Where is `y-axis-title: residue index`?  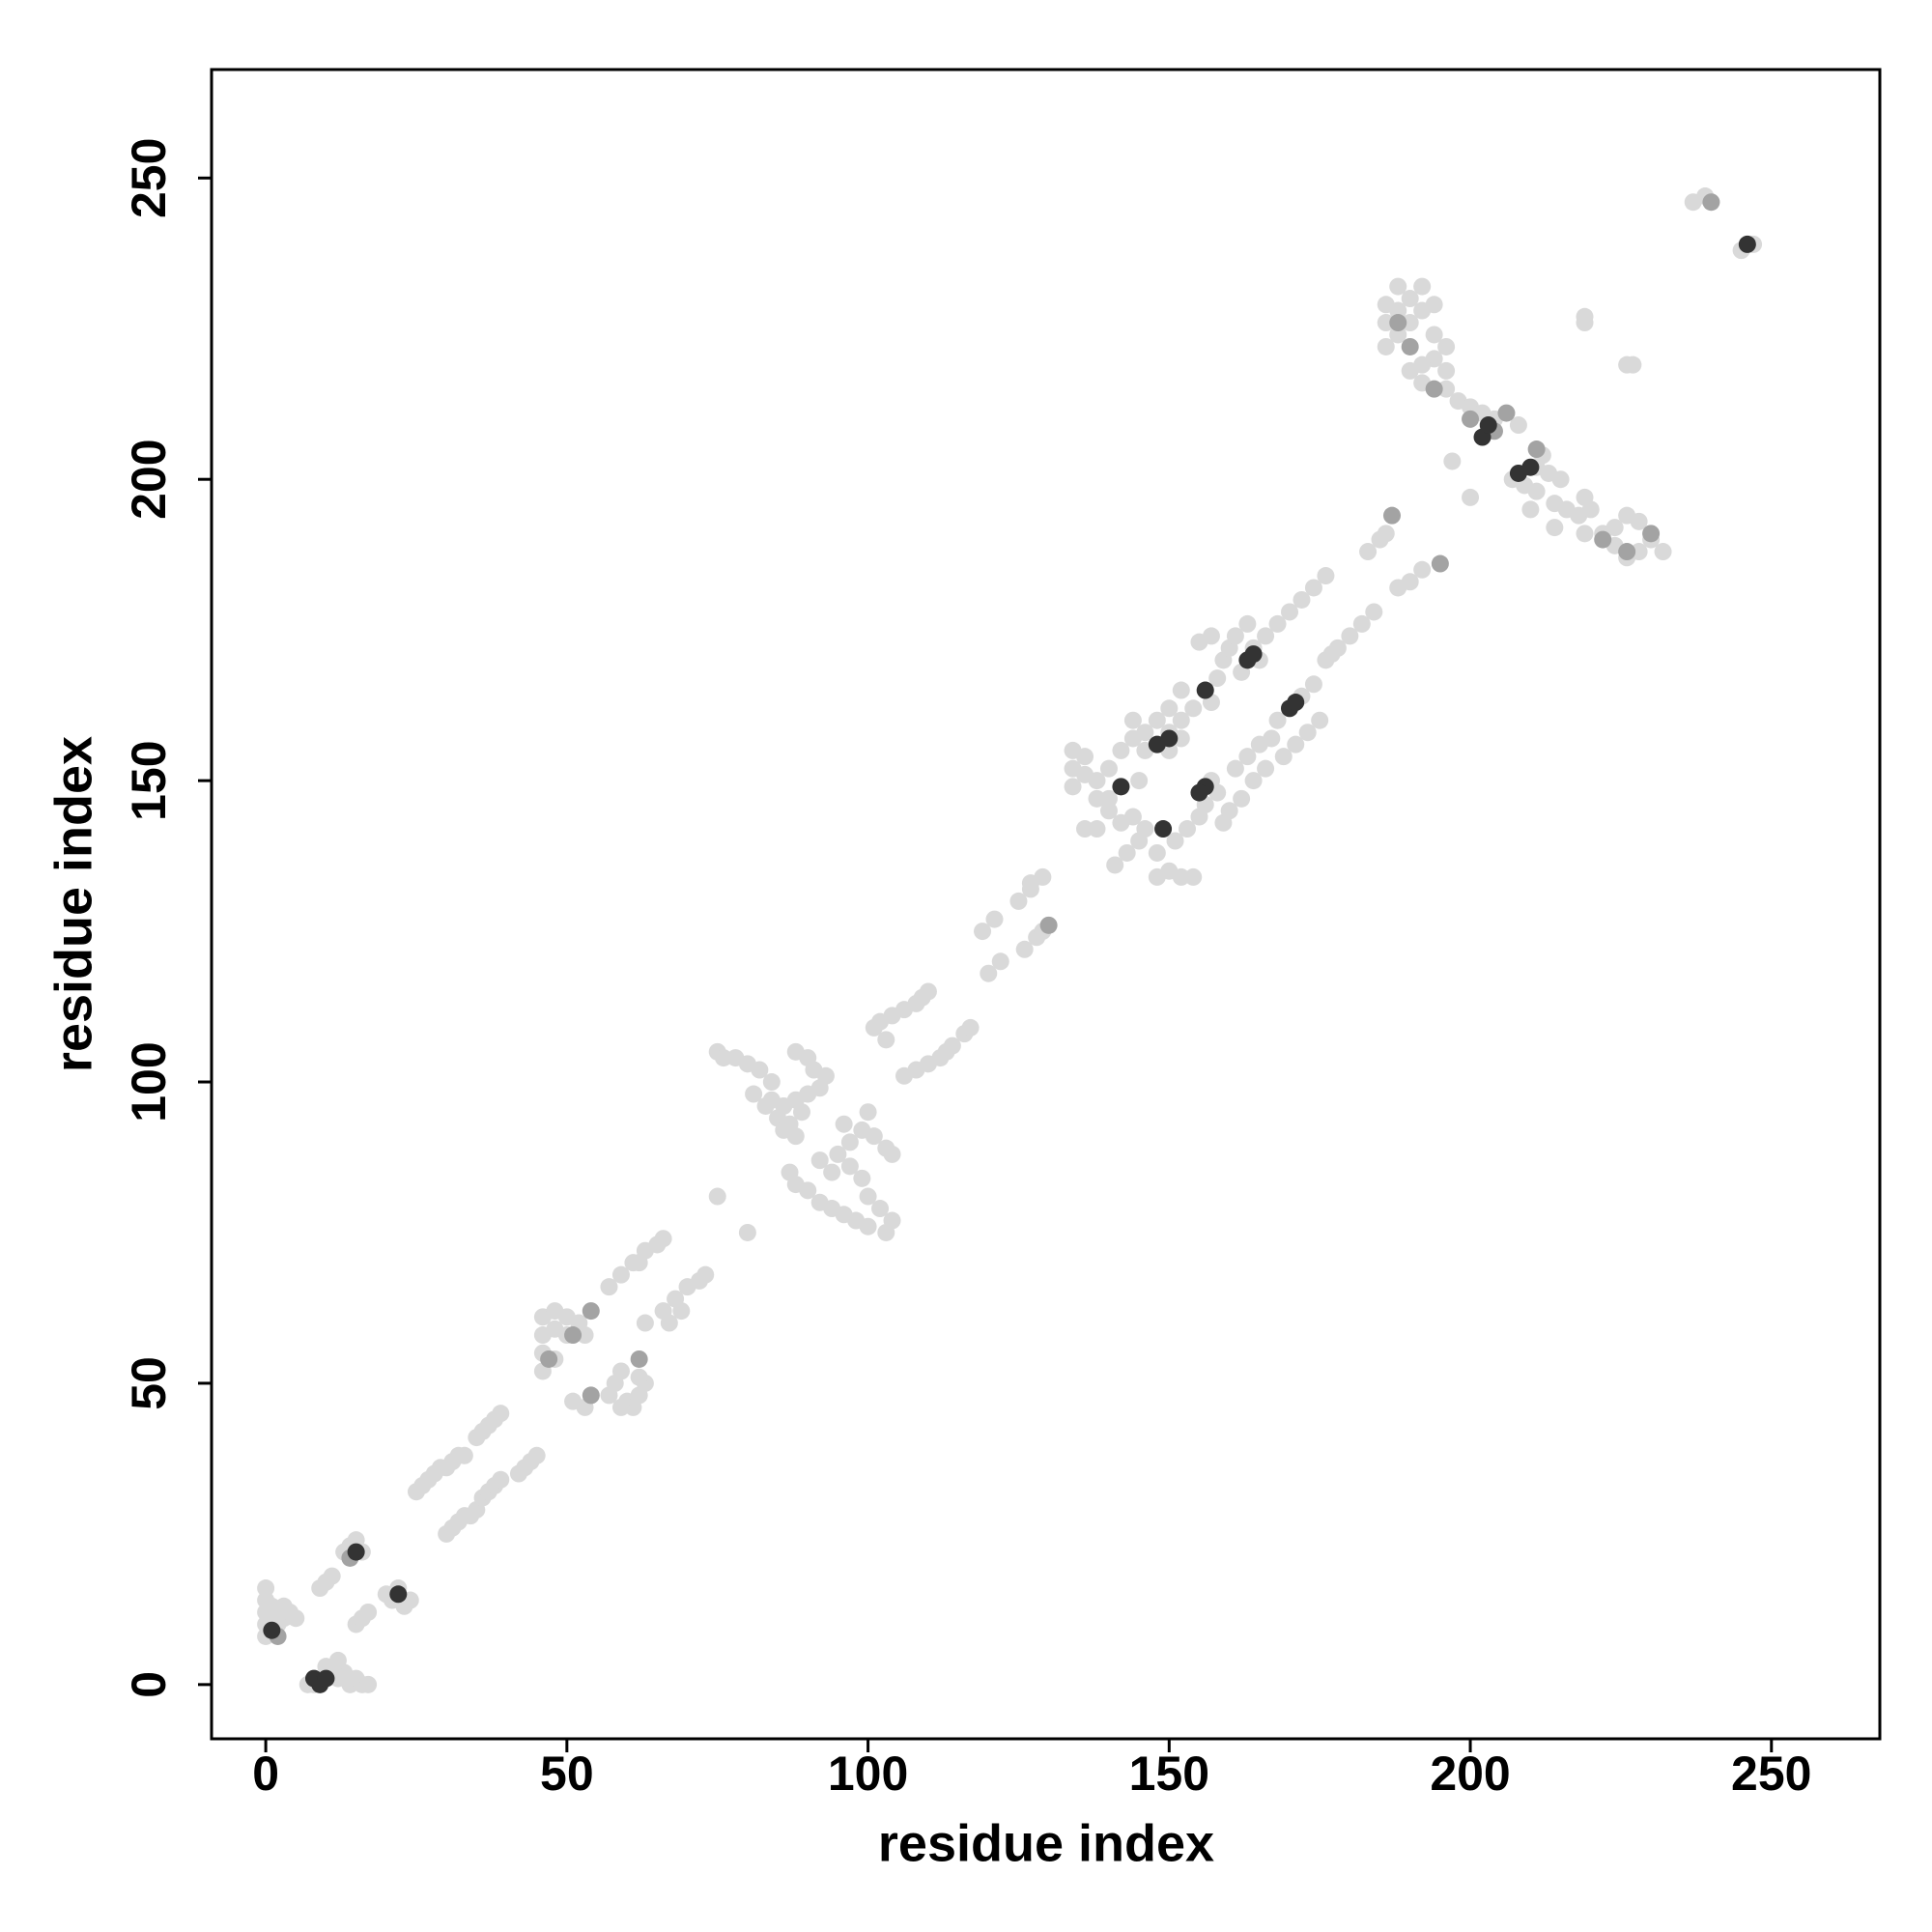 y-axis-title: residue index is located at coordinates (73, 904).